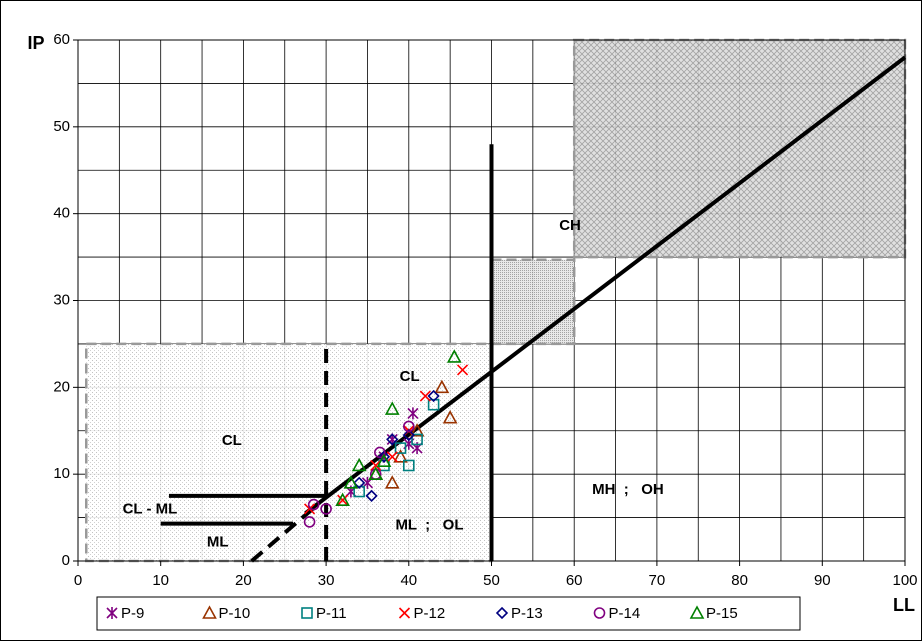  I want to click on legend-item: P-15, so click(713, 613).